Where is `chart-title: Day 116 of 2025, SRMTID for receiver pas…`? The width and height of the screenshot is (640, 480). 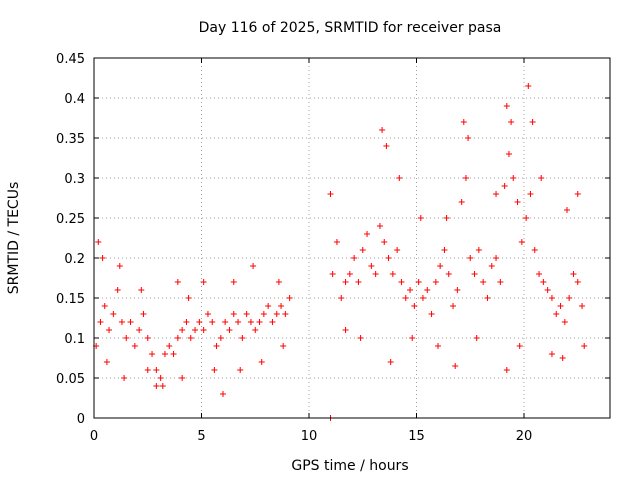
chart-title: Day 116 of 2025, SRMTID for receiver pas… is located at coordinates (350, 28).